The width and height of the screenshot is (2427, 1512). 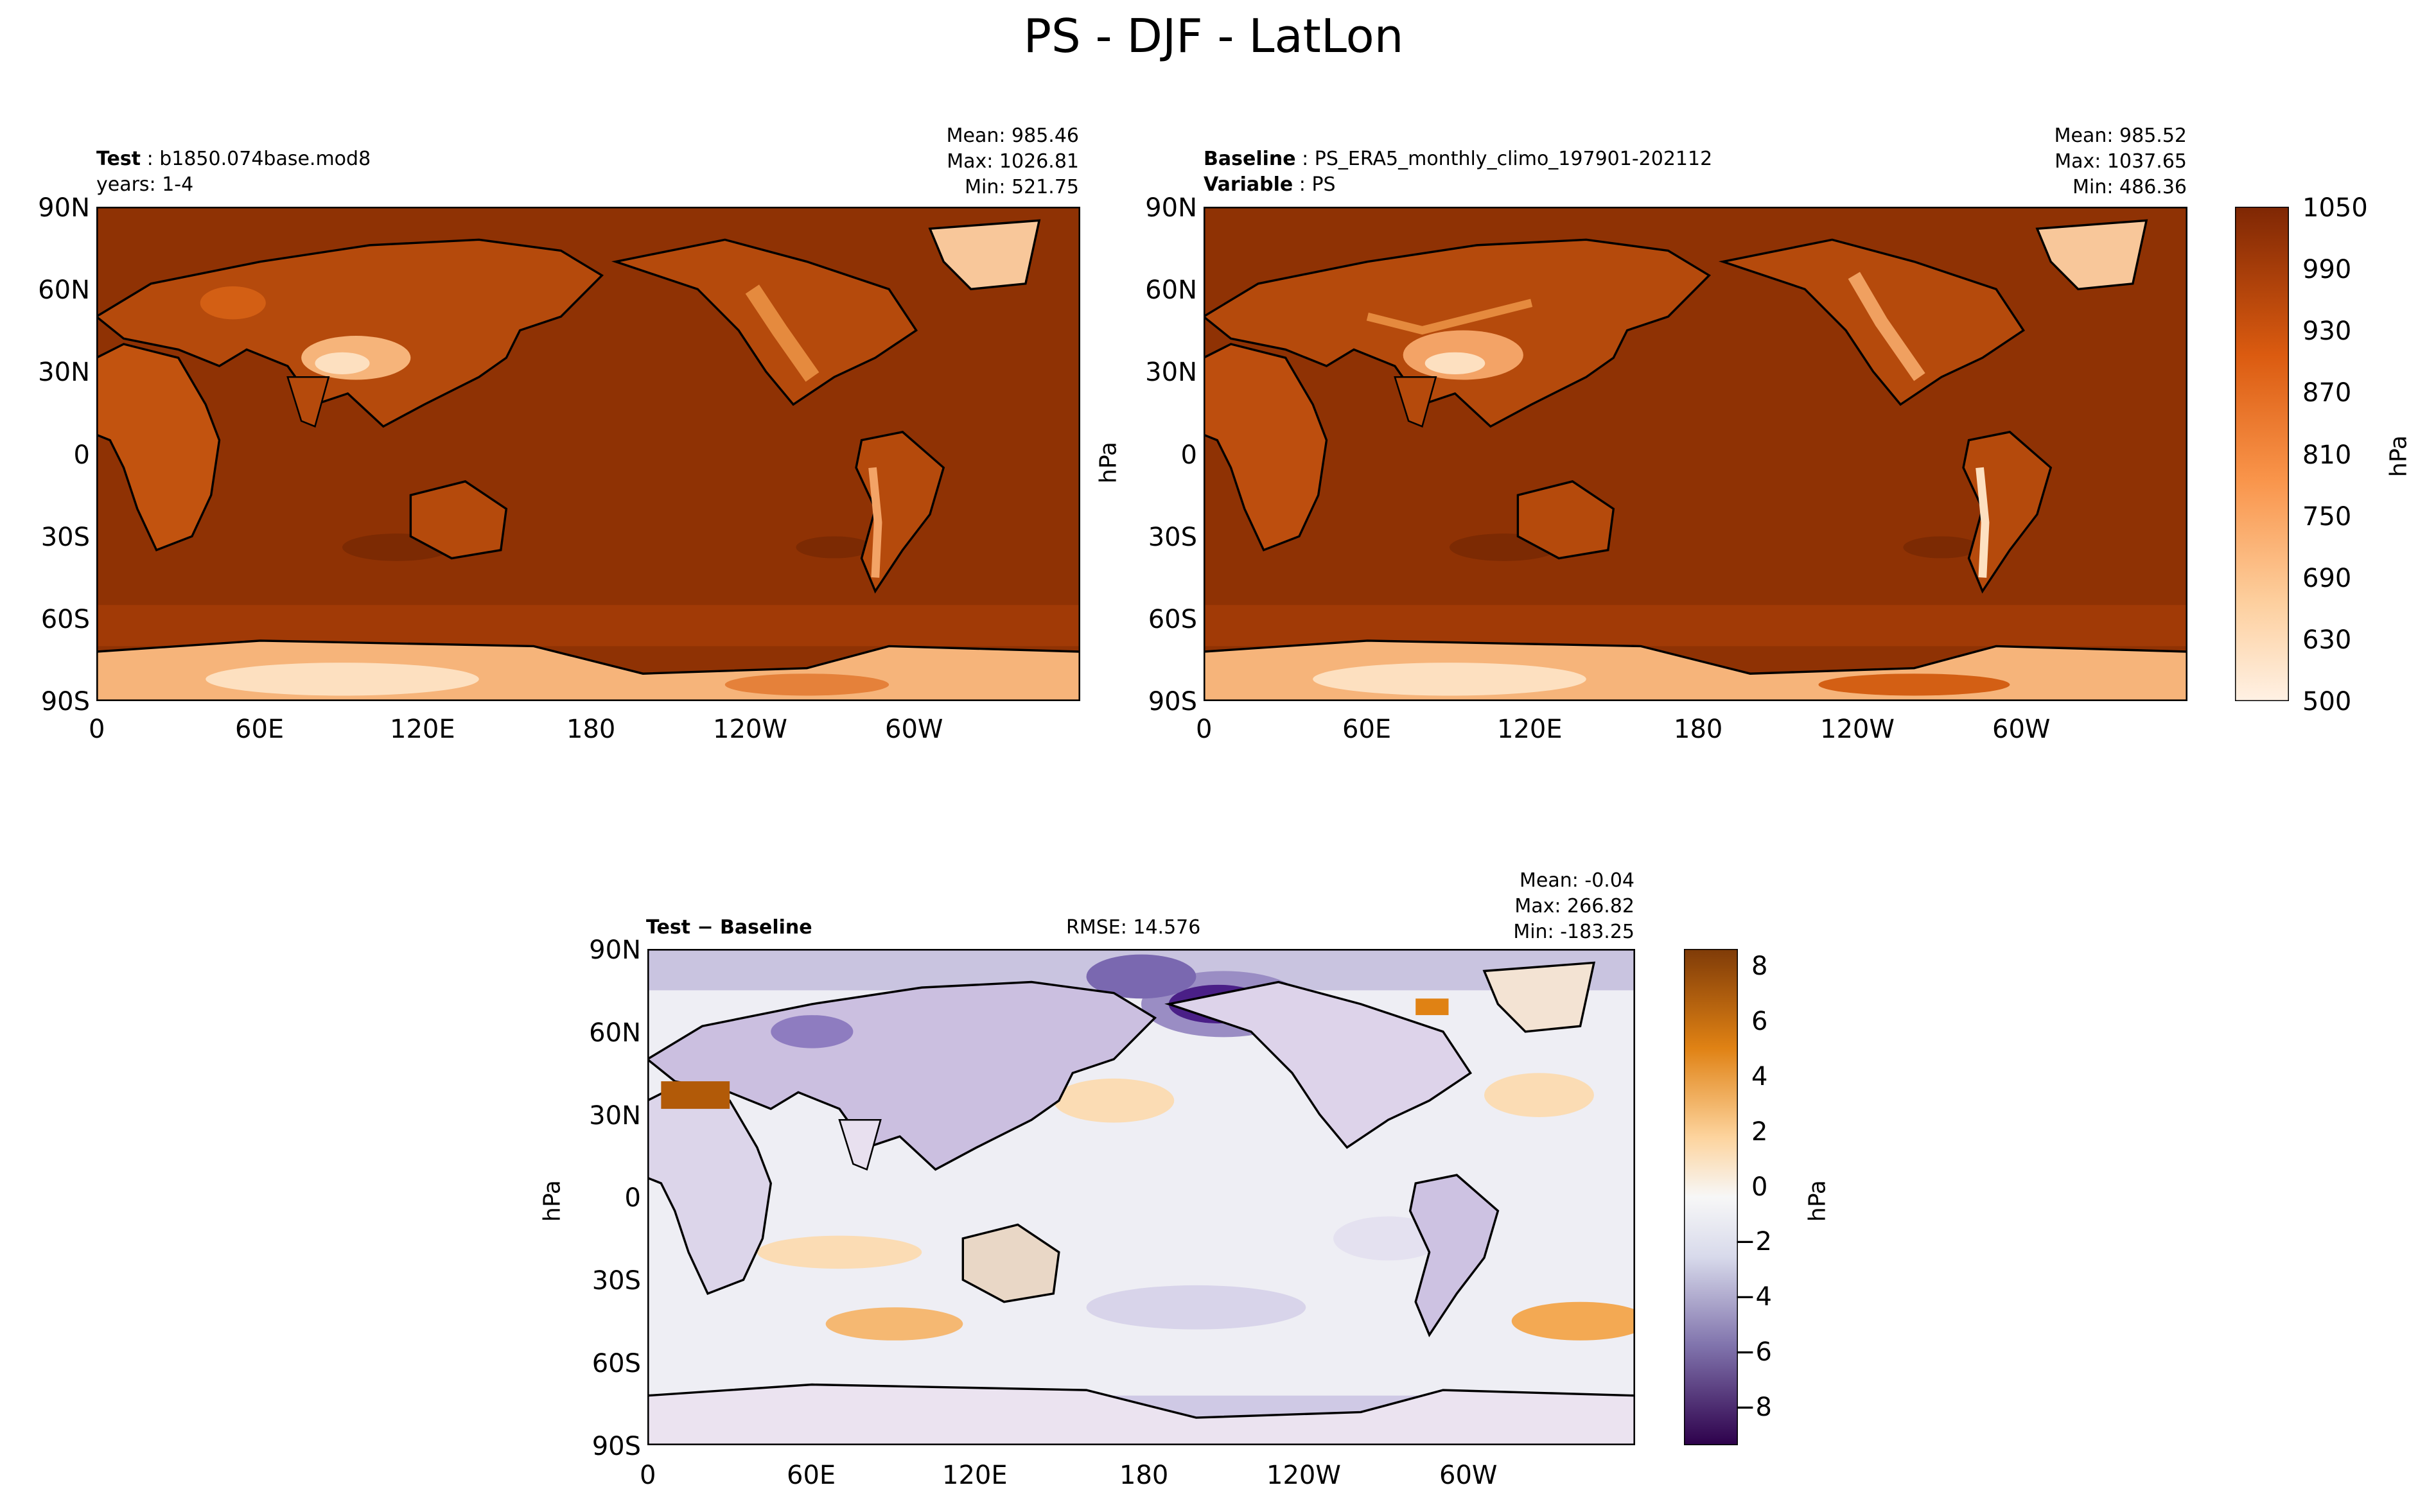 What do you see at coordinates (2327, 517) in the screenshot?
I see `ps-cbar-tick-750: 750` at bounding box center [2327, 517].